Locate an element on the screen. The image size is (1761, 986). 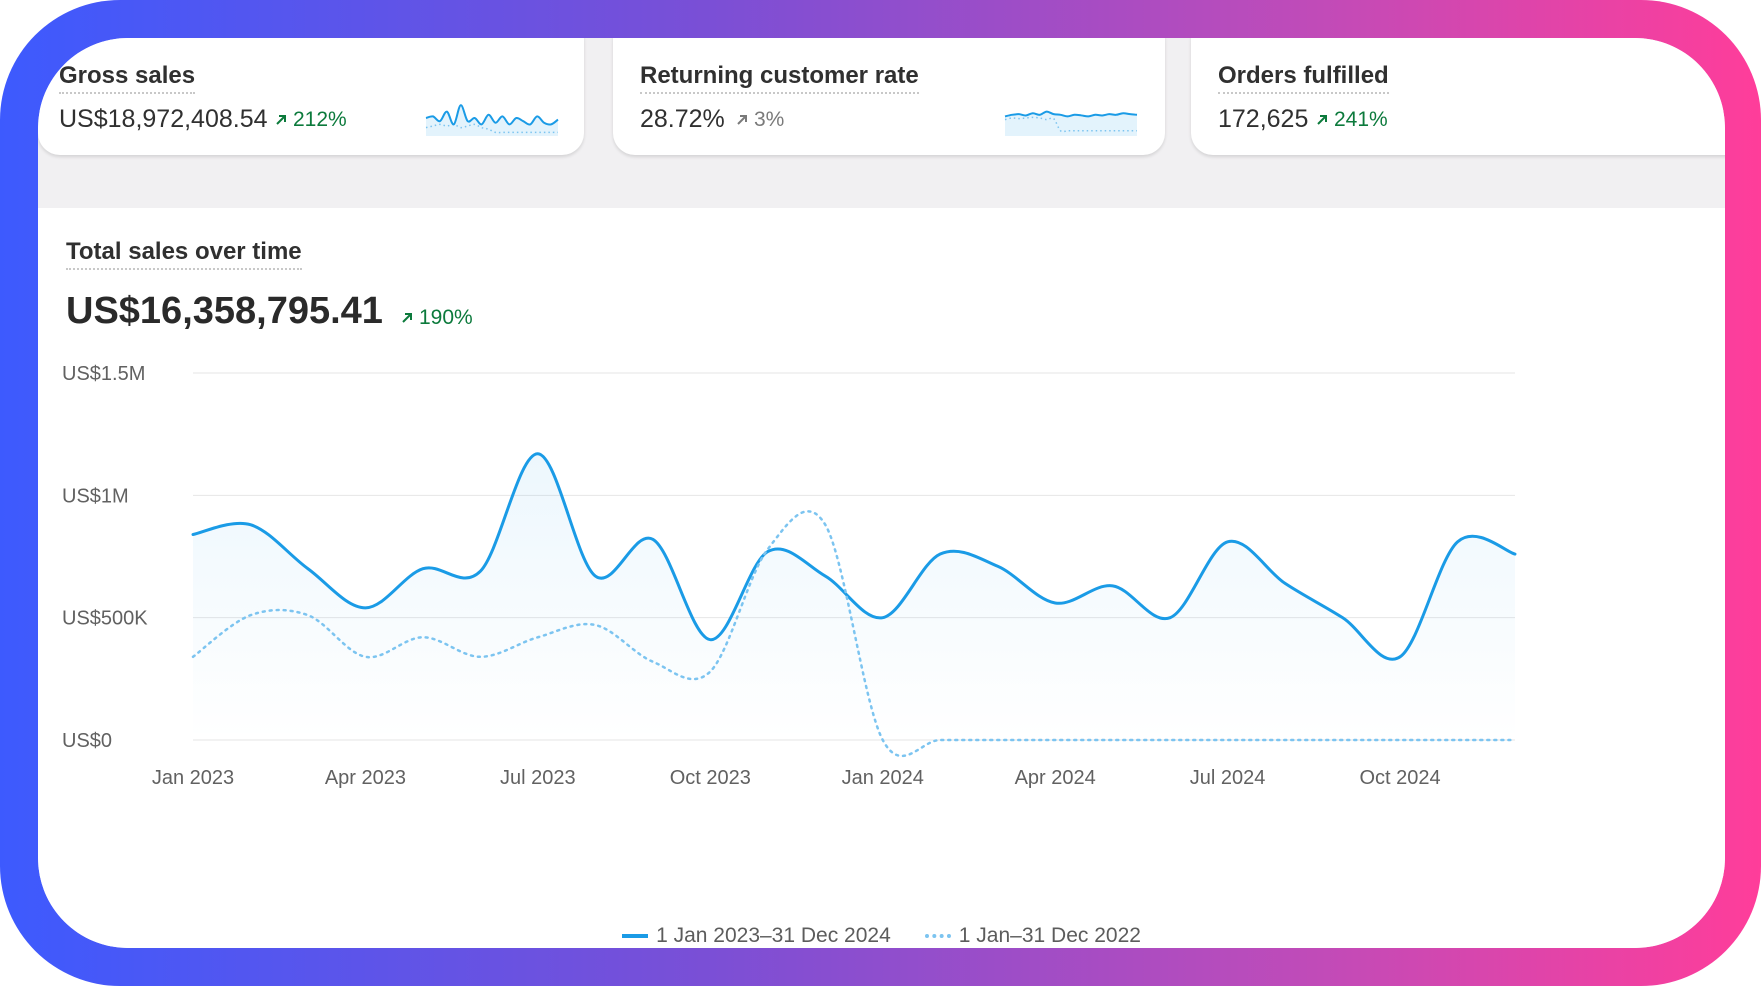
x-tick-label: Oct 2023 is located at coordinates (710, 778).